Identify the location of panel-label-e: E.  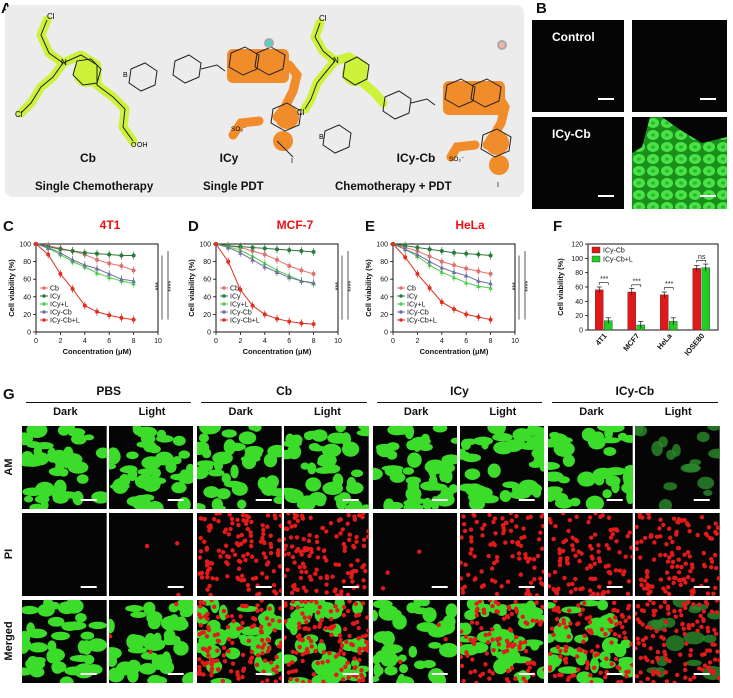
(370, 226).